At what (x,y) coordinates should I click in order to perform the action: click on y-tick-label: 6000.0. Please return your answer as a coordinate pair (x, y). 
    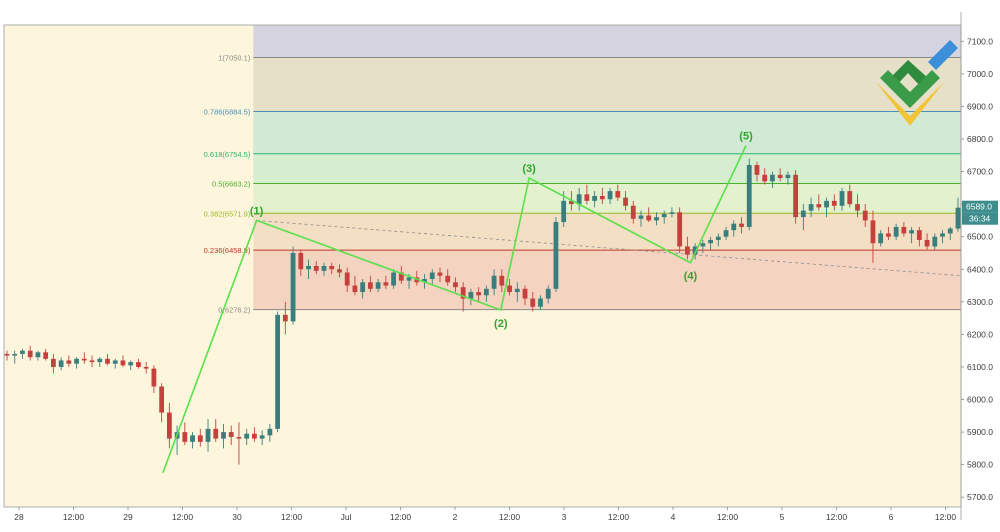
    Looking at the image, I should click on (980, 400).